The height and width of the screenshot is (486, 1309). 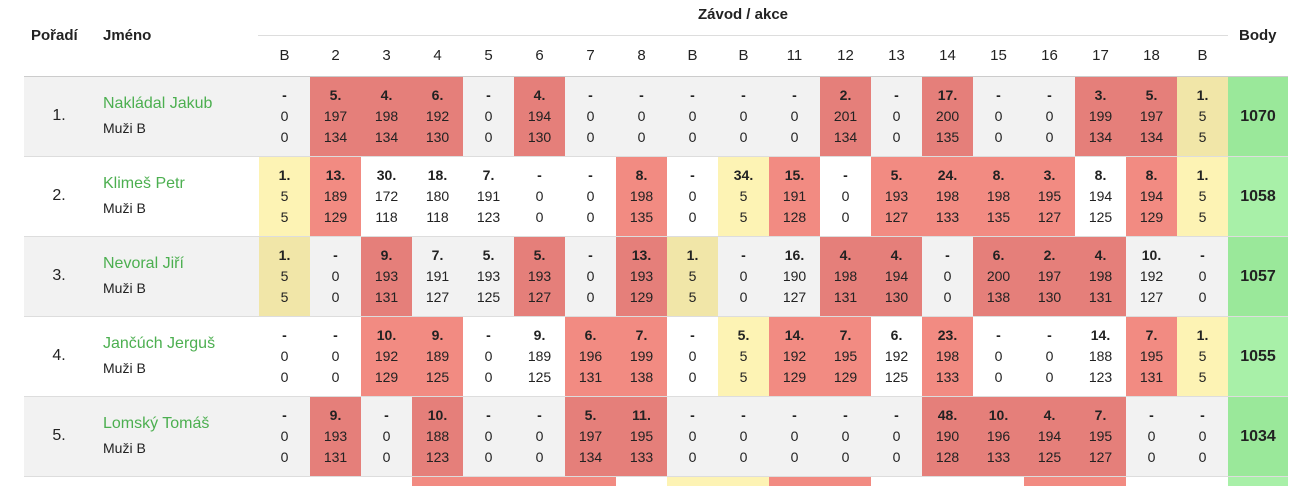 I want to click on race-score: 195, so click(x=641, y=436).